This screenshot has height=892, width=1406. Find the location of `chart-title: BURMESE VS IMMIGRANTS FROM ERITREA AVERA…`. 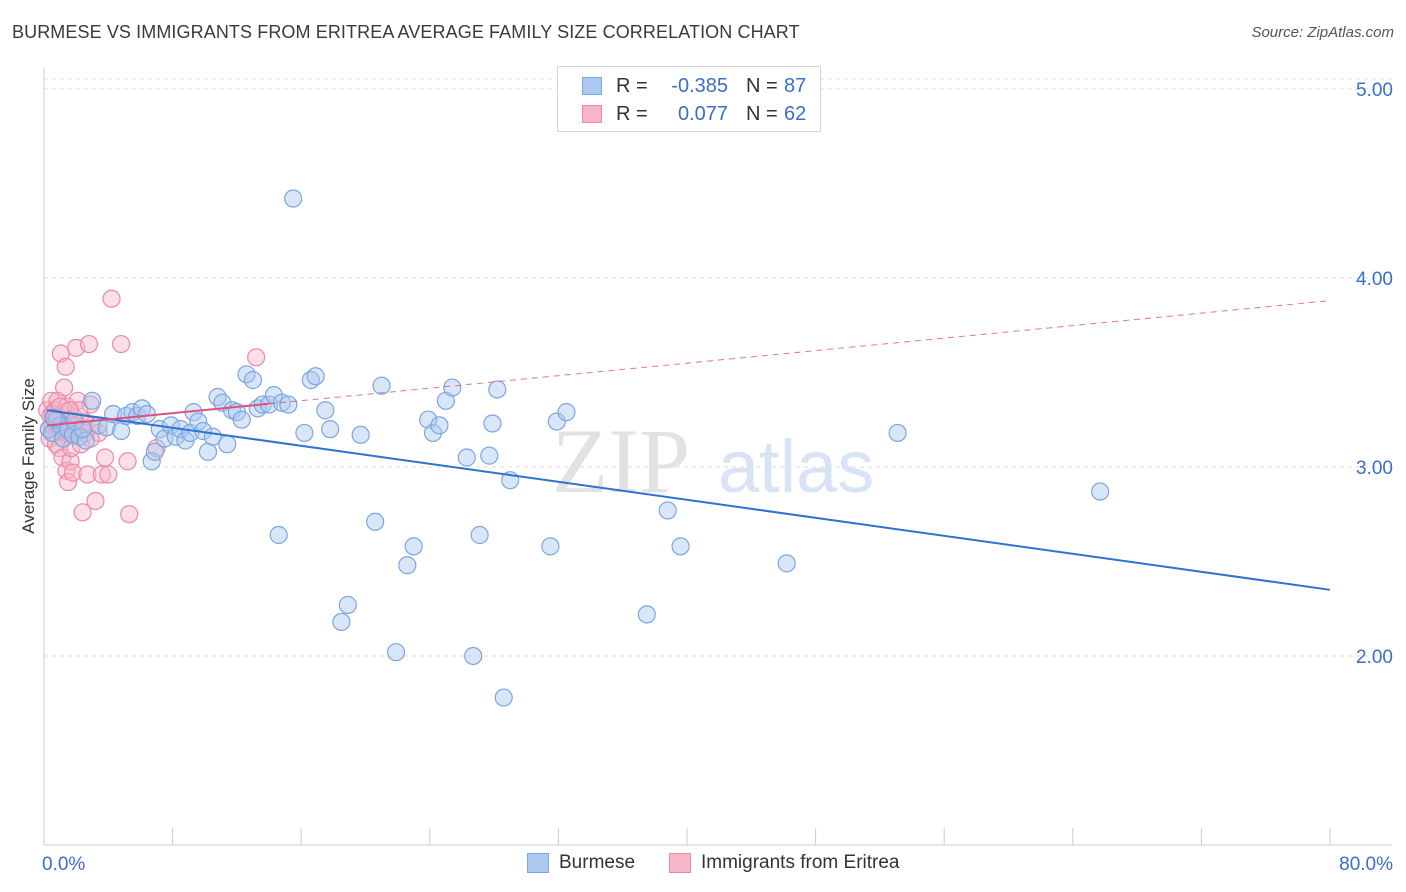

chart-title: BURMESE VS IMMIGRANTS FROM ERITREA AVERA… is located at coordinates (406, 32).